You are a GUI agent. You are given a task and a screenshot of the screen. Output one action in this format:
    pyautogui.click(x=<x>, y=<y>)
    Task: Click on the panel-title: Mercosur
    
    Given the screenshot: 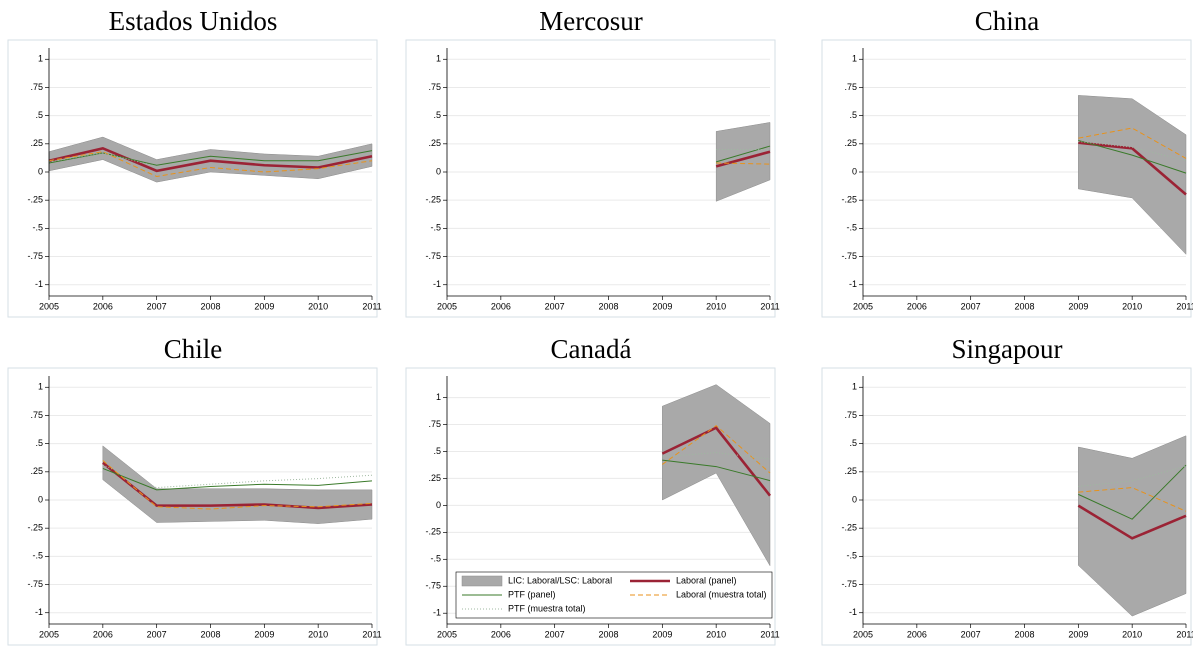 What is the action you would take?
    pyautogui.click(x=590, y=21)
    